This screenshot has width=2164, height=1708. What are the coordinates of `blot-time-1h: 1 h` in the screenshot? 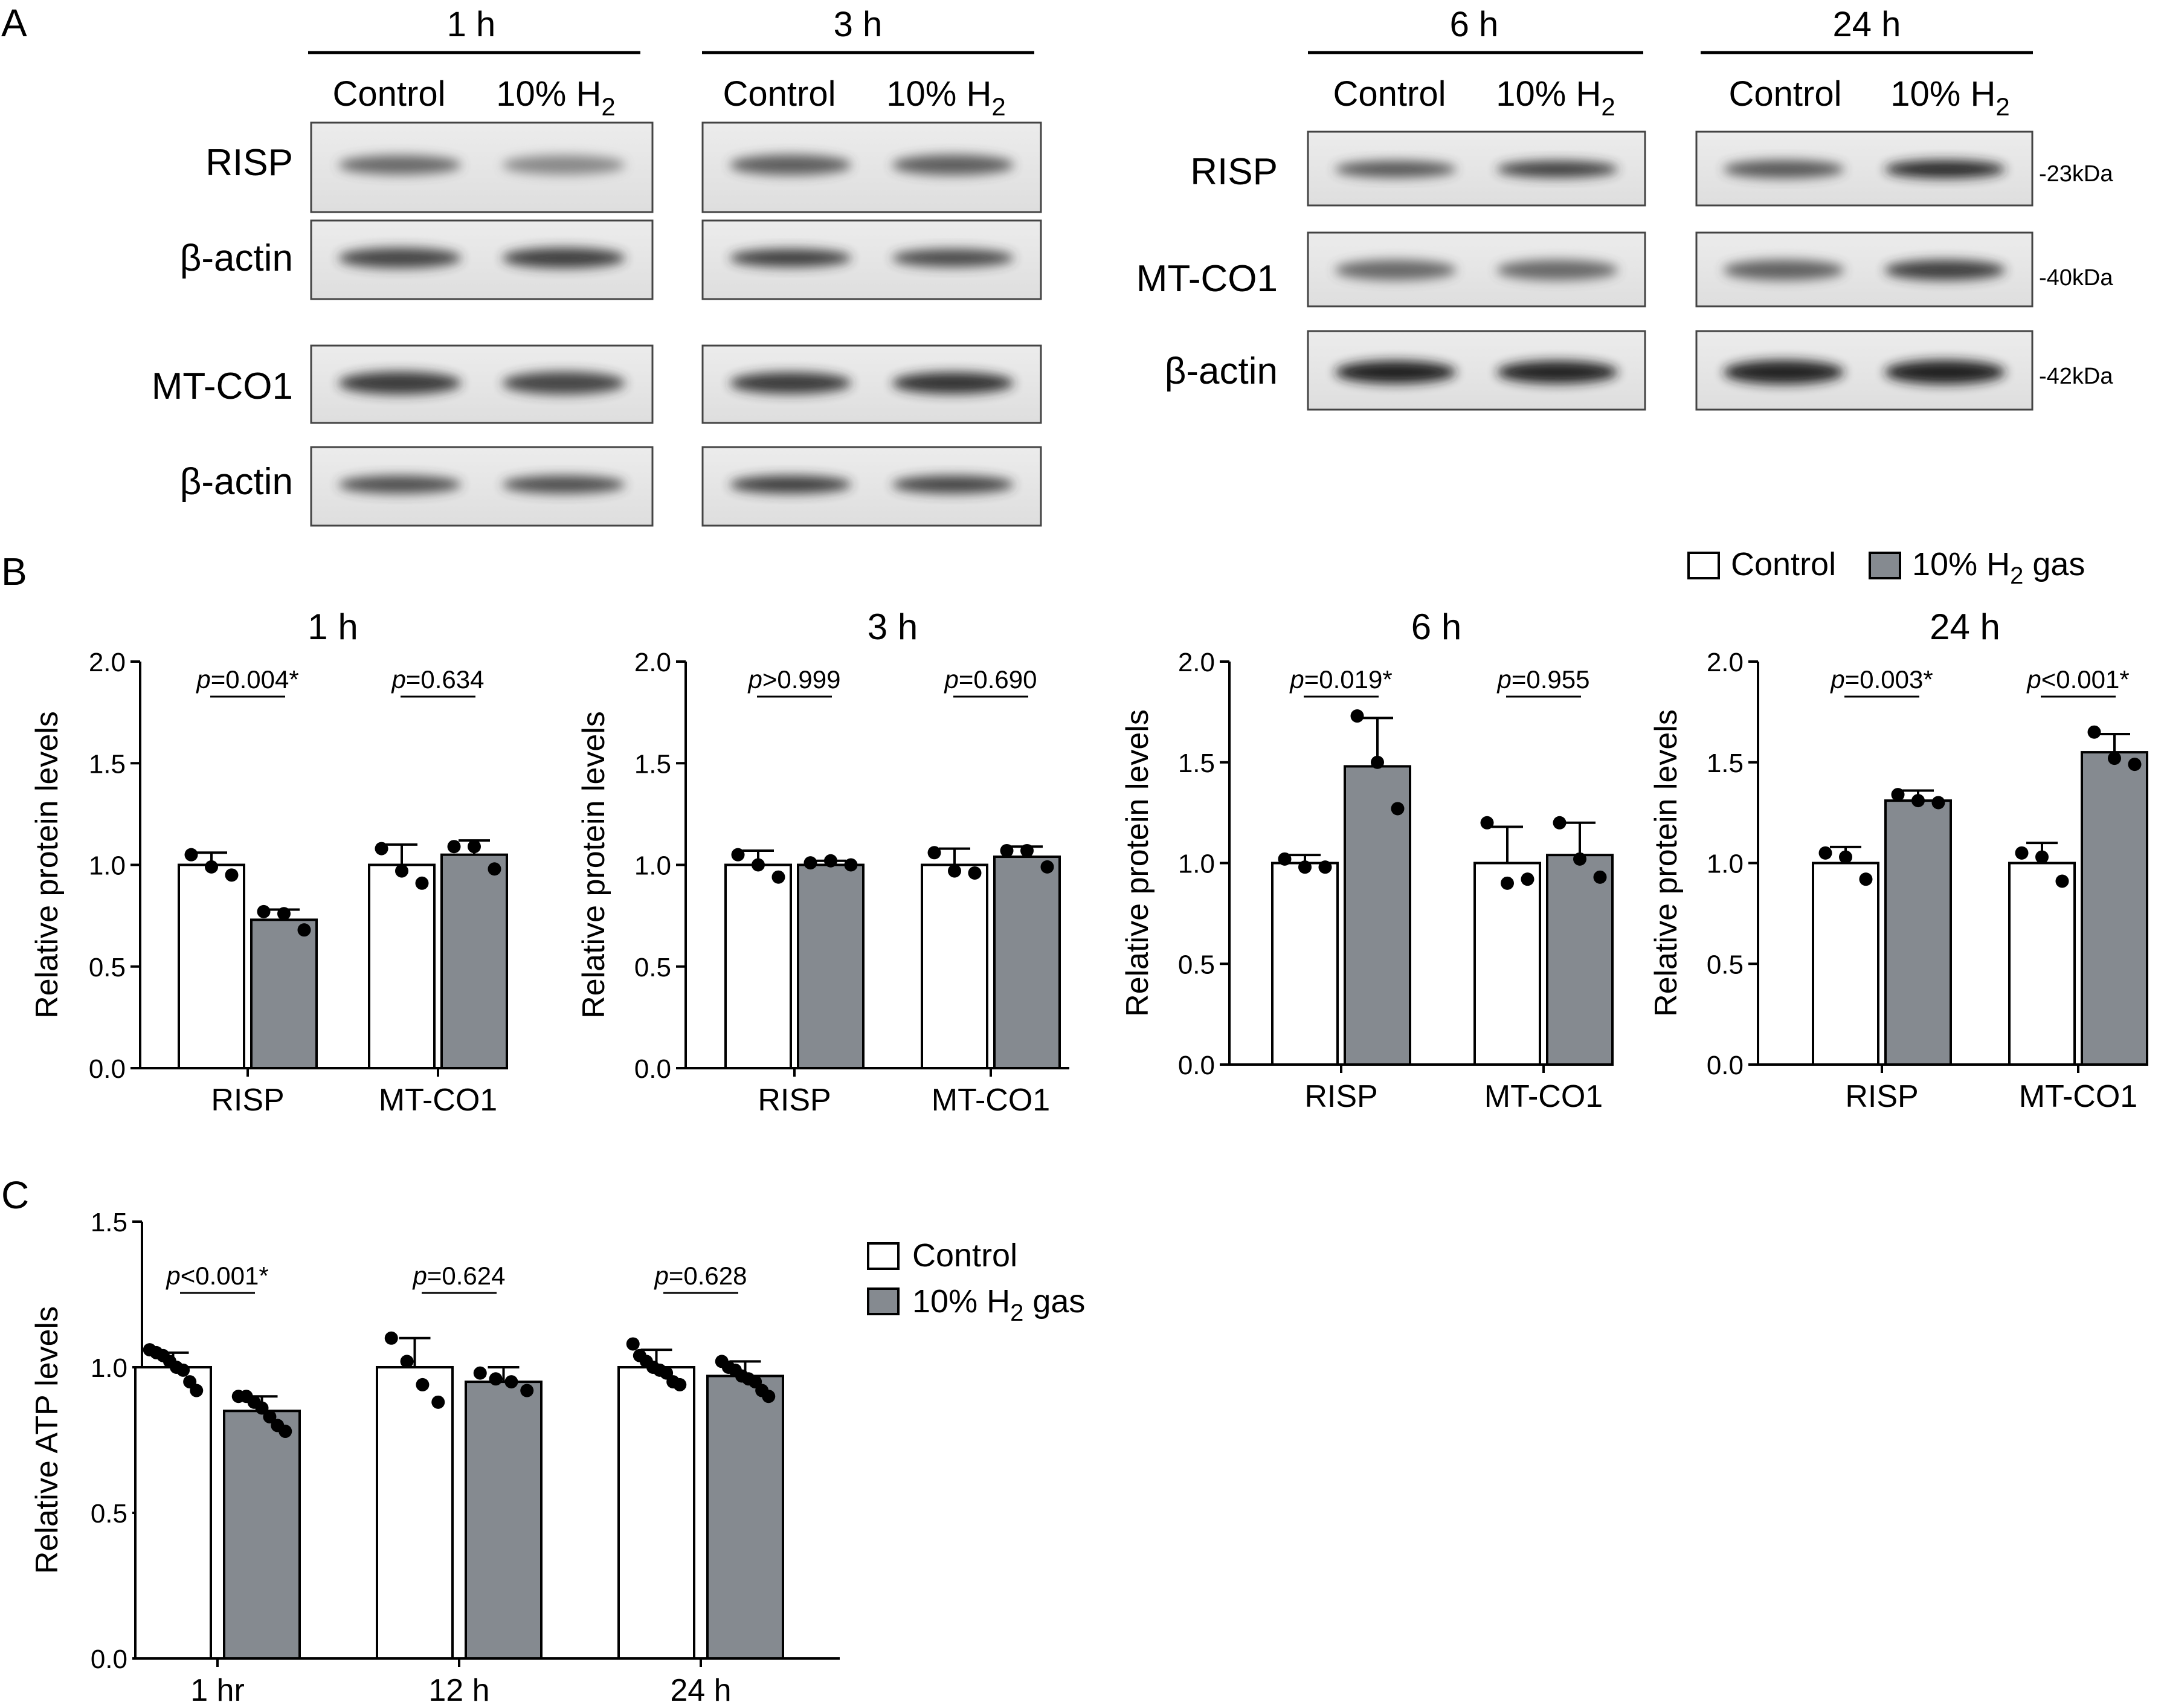 It's located at (471, 24).